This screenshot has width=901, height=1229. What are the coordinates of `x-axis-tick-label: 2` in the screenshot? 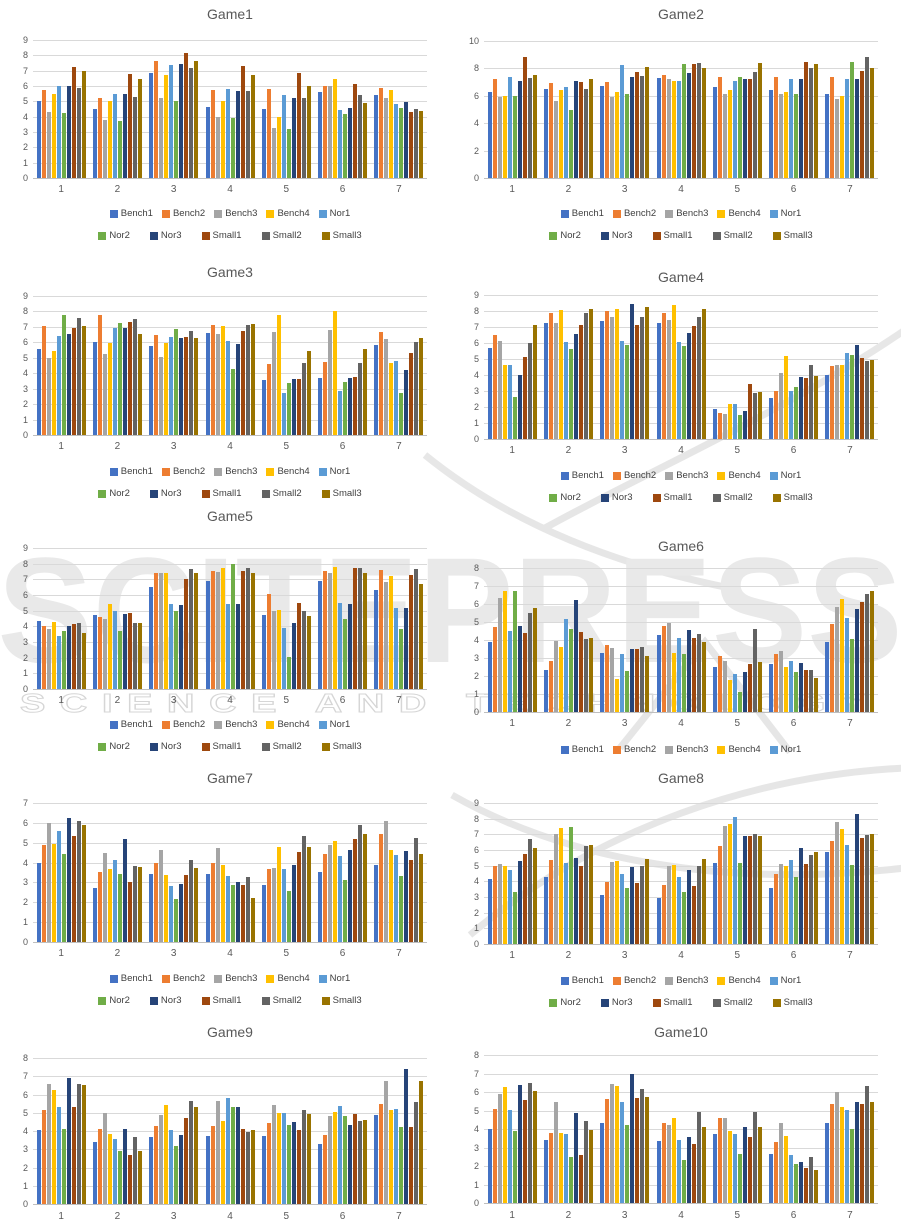 It's located at (568, 1215).